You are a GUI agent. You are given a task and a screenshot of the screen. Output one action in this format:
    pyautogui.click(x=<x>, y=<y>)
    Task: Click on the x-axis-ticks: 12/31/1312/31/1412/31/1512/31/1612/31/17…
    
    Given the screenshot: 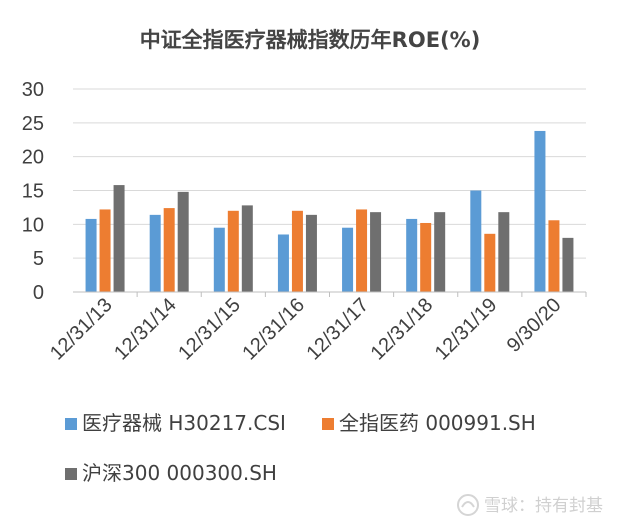 What is the action you would take?
    pyautogui.click(x=316, y=328)
    